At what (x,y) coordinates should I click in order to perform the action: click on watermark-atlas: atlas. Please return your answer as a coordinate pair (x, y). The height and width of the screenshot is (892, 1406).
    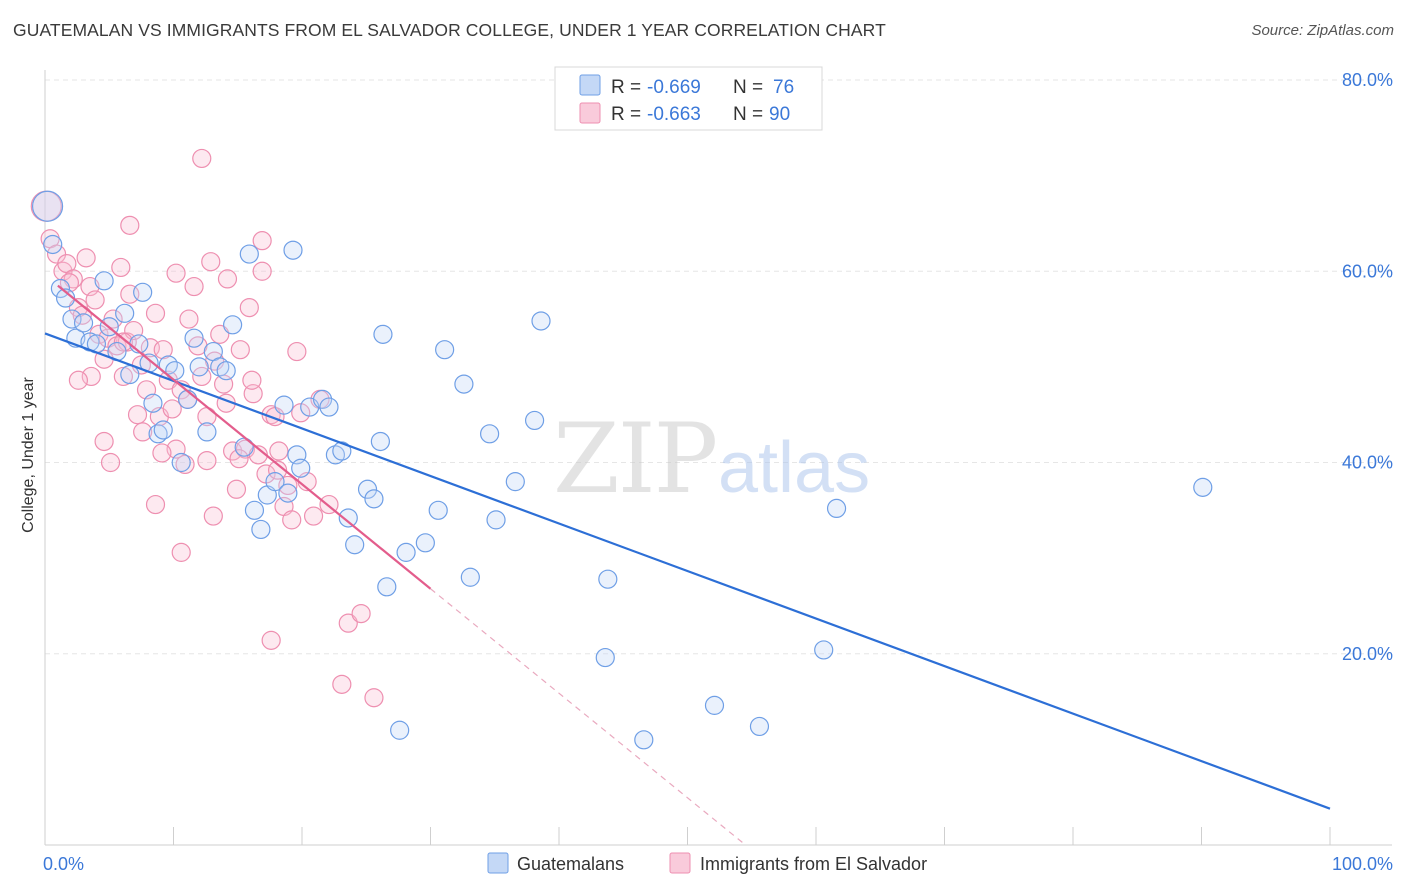
    Looking at the image, I should click on (794, 468).